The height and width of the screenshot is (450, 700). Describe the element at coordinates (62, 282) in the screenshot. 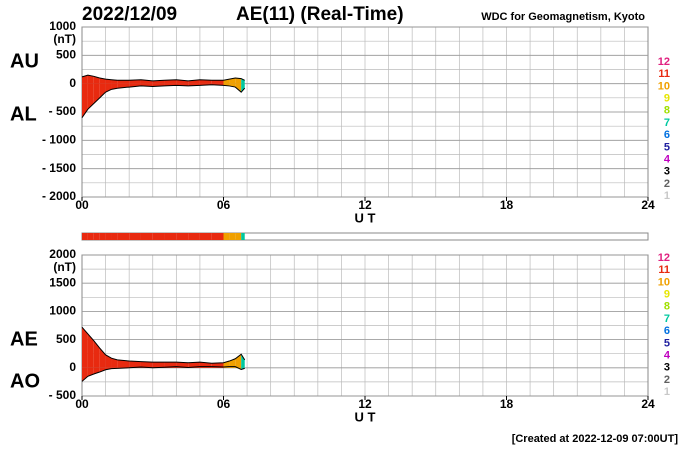

I see `y-tick-label: 1500` at that location.